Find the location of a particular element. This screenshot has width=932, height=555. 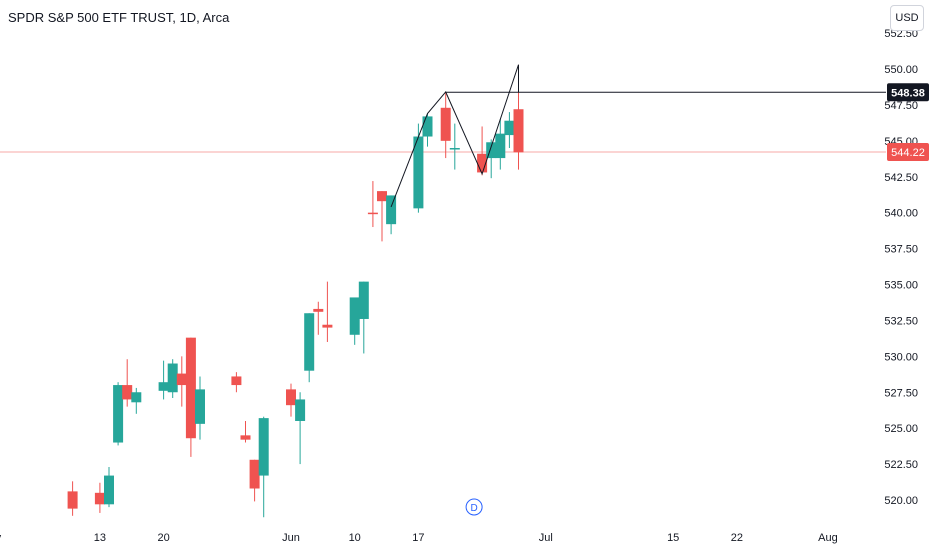

x-tick-label: 13 is located at coordinates (100, 538).